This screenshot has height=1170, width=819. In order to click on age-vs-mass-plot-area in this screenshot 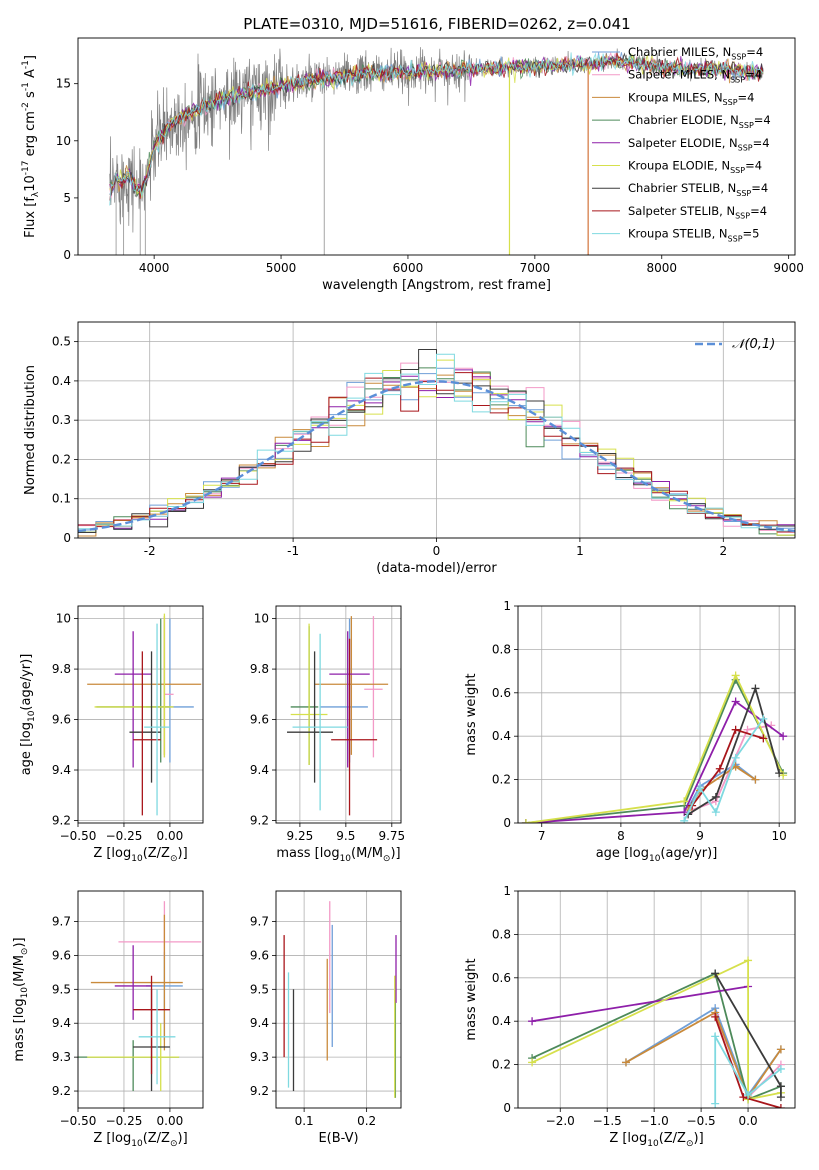, I will do `click(338, 716)`.